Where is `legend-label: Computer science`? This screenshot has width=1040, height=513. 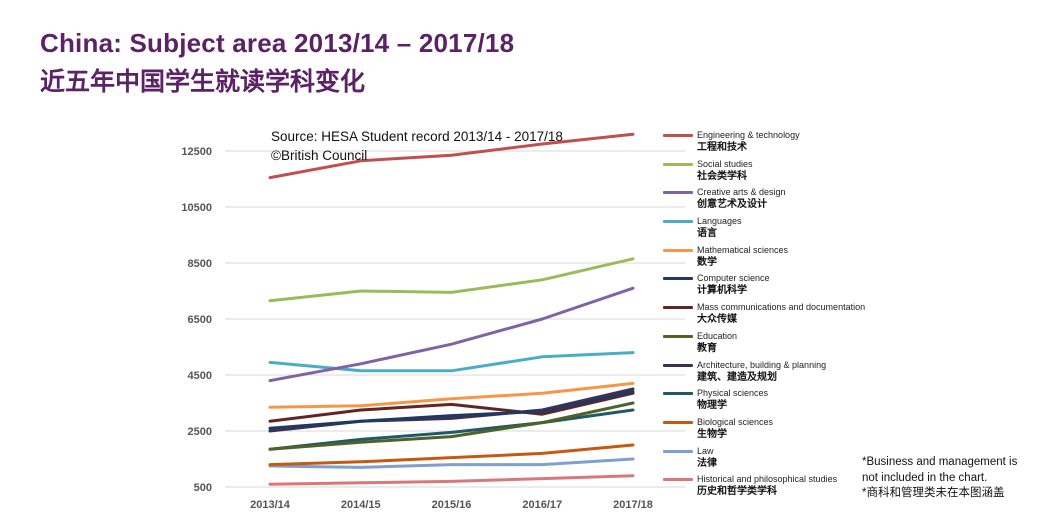 legend-label: Computer science is located at coordinates (733, 278).